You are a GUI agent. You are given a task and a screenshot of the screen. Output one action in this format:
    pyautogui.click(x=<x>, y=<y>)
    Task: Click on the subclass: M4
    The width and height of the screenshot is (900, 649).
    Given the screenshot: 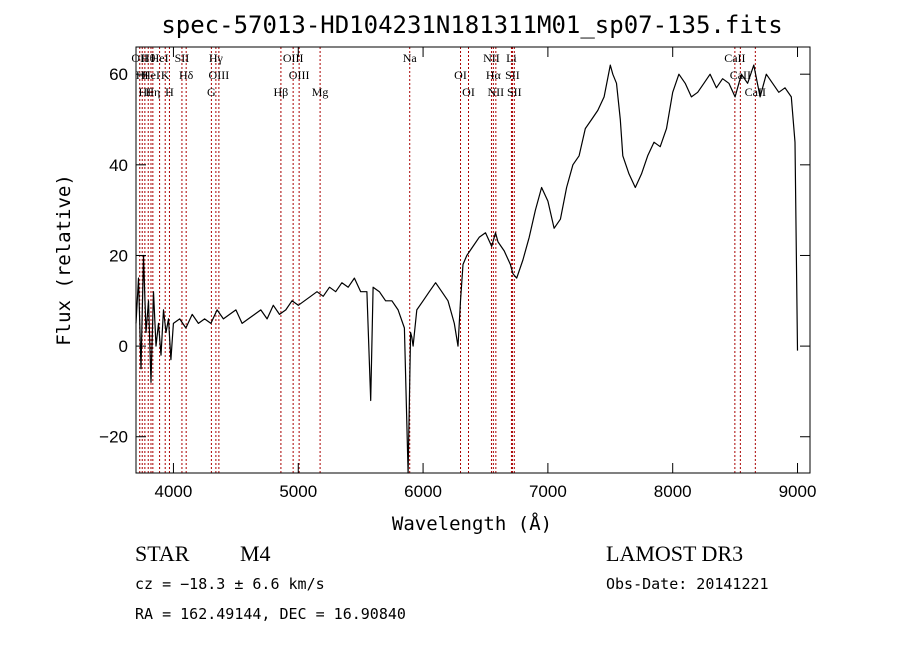 What is the action you would take?
    pyautogui.click(x=255, y=553)
    